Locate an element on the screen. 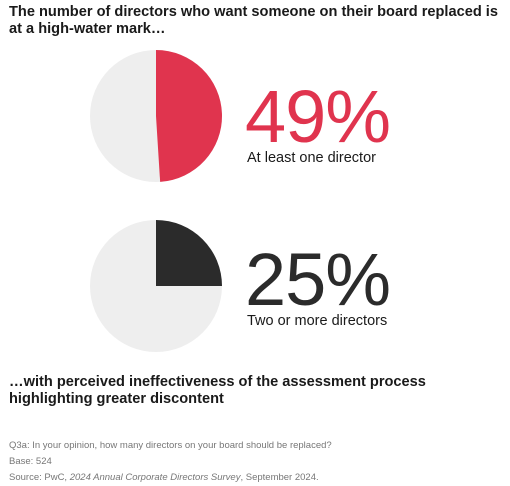  source-title: 2024 Annual Corporate Directors Survey is located at coordinates (155, 477).